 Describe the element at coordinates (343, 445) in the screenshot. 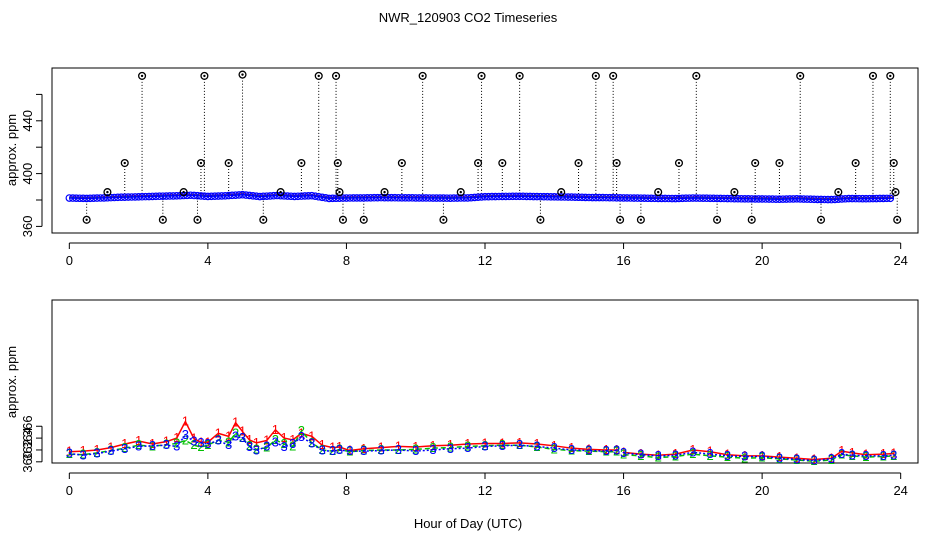

I see `series-3-line` at that location.